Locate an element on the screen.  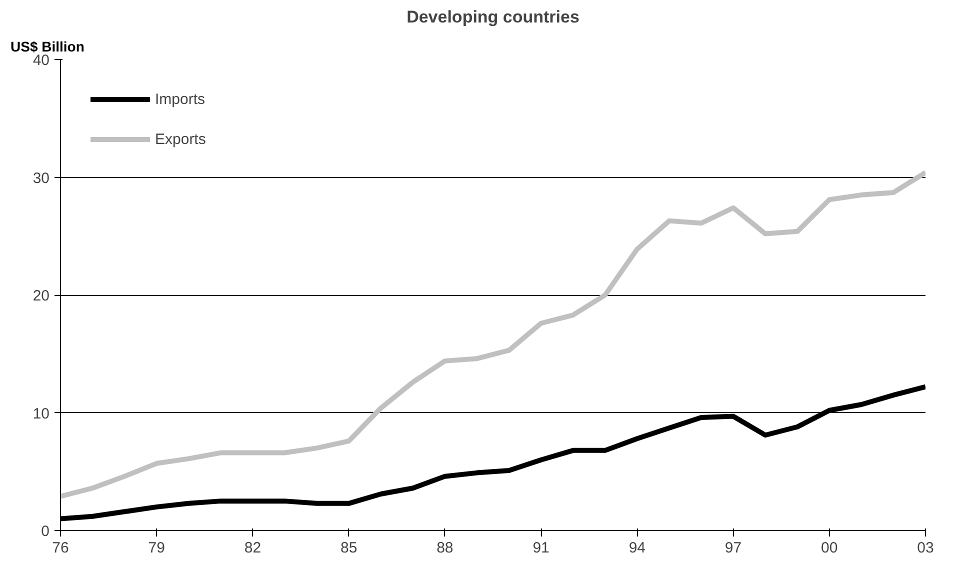
y-tick-label: 10 is located at coordinates (41, 413).